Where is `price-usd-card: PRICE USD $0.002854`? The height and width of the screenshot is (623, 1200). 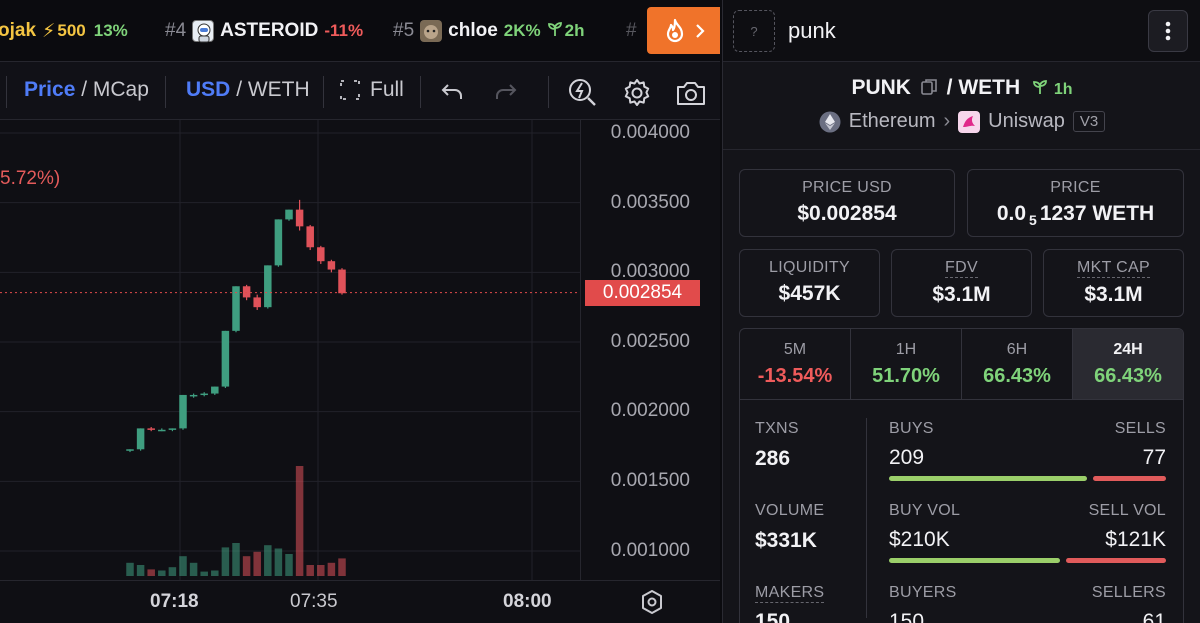
price-usd-card: PRICE USD $0.002854 is located at coordinates (847, 203).